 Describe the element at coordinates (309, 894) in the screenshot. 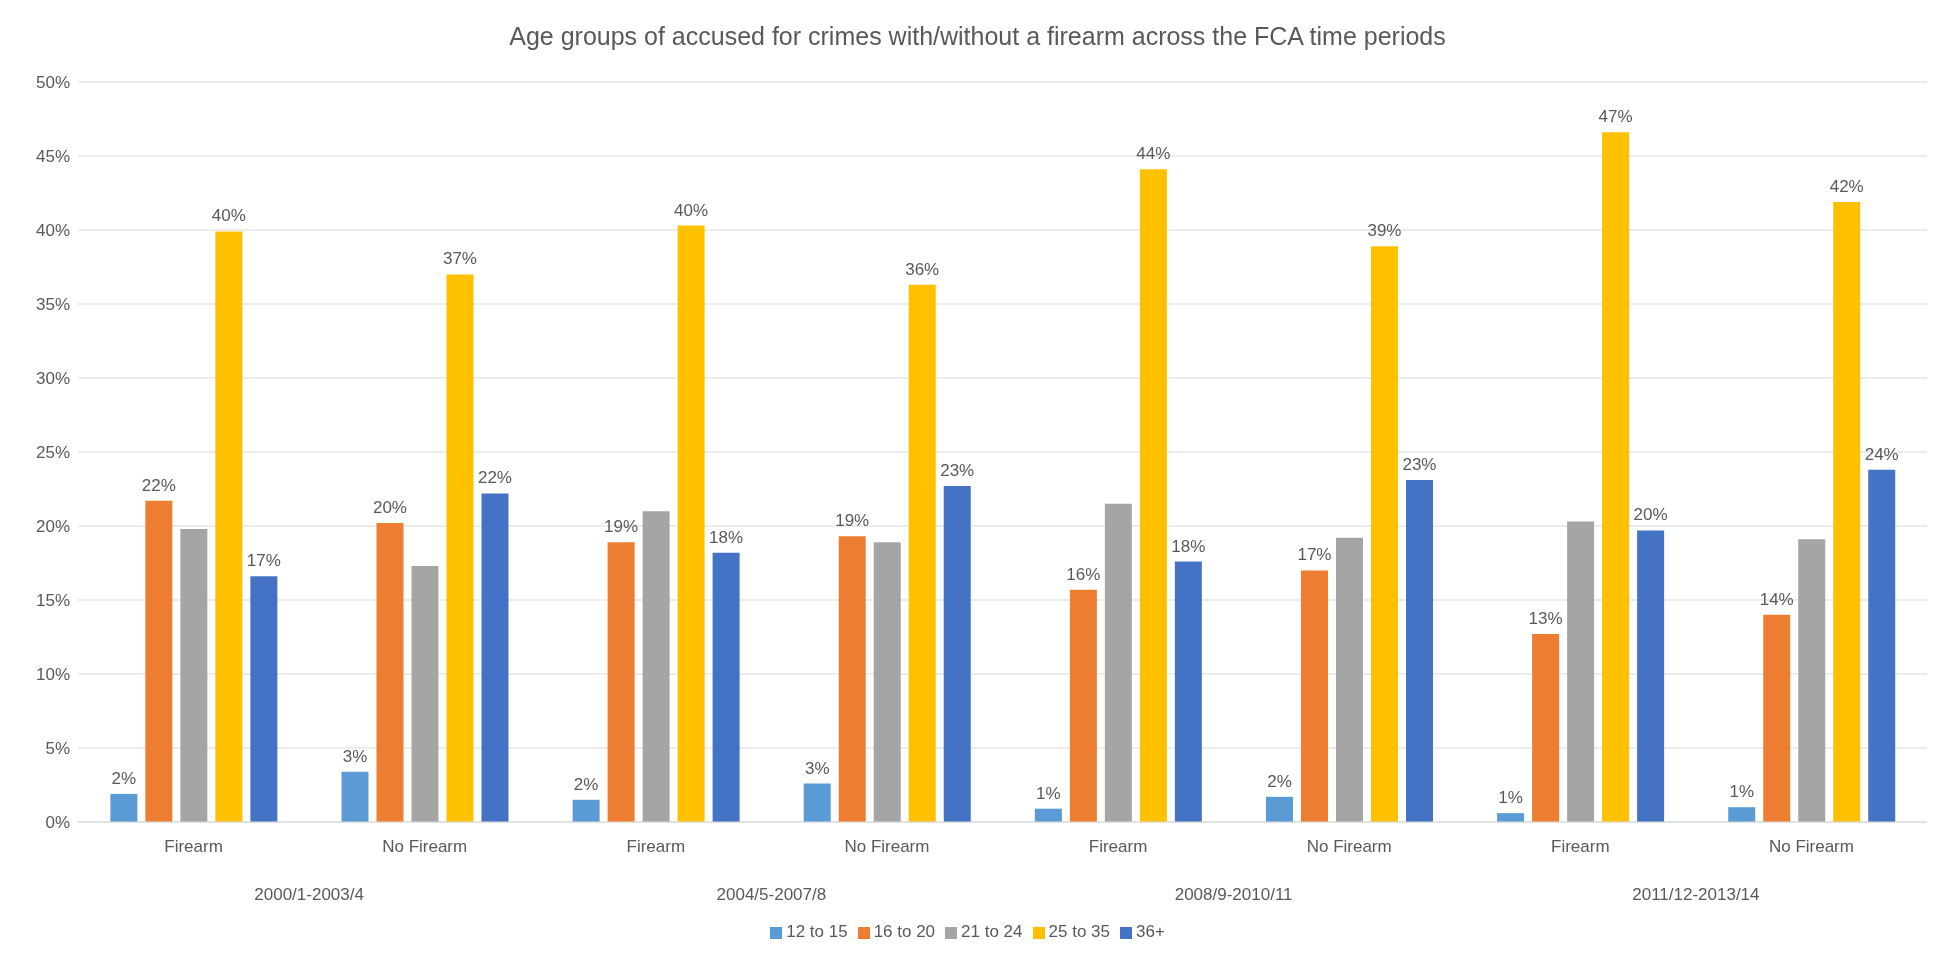

I see `text: 2000/1-2003/4` at that location.